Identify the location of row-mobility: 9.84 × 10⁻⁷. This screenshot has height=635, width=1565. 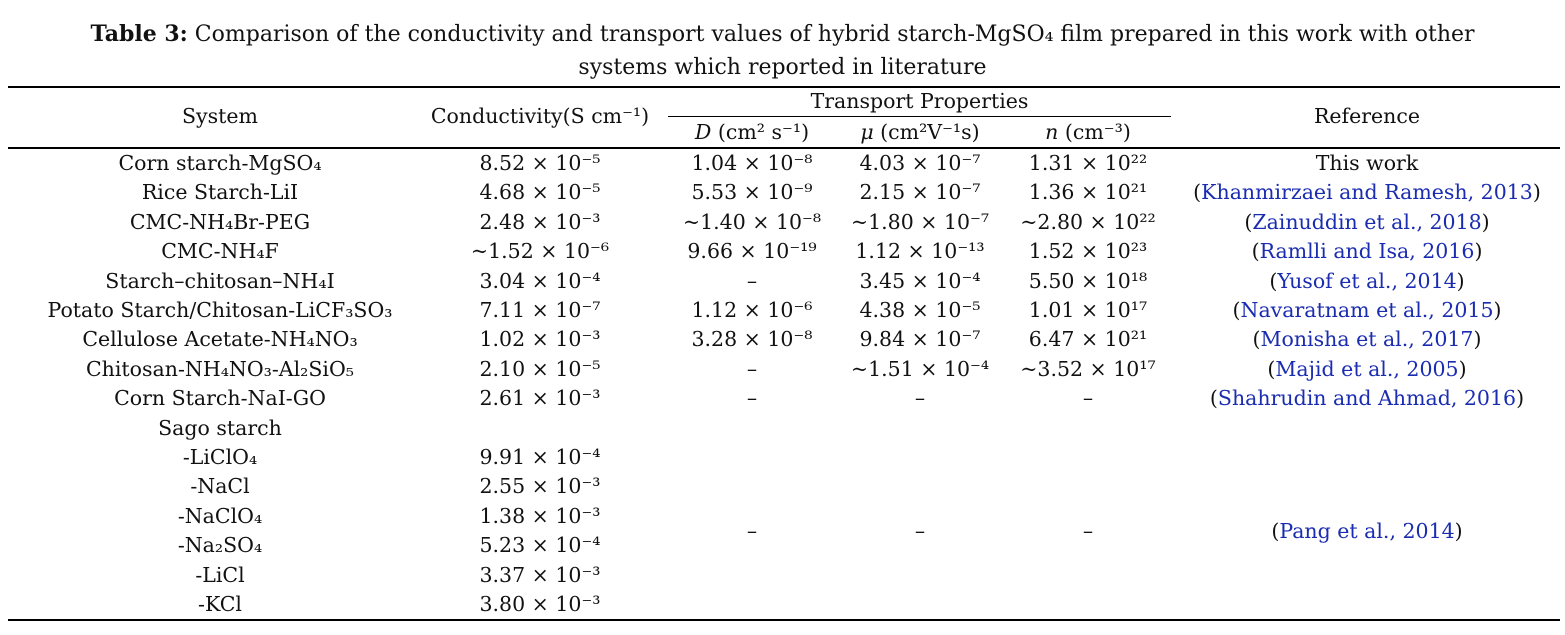
(920, 339).